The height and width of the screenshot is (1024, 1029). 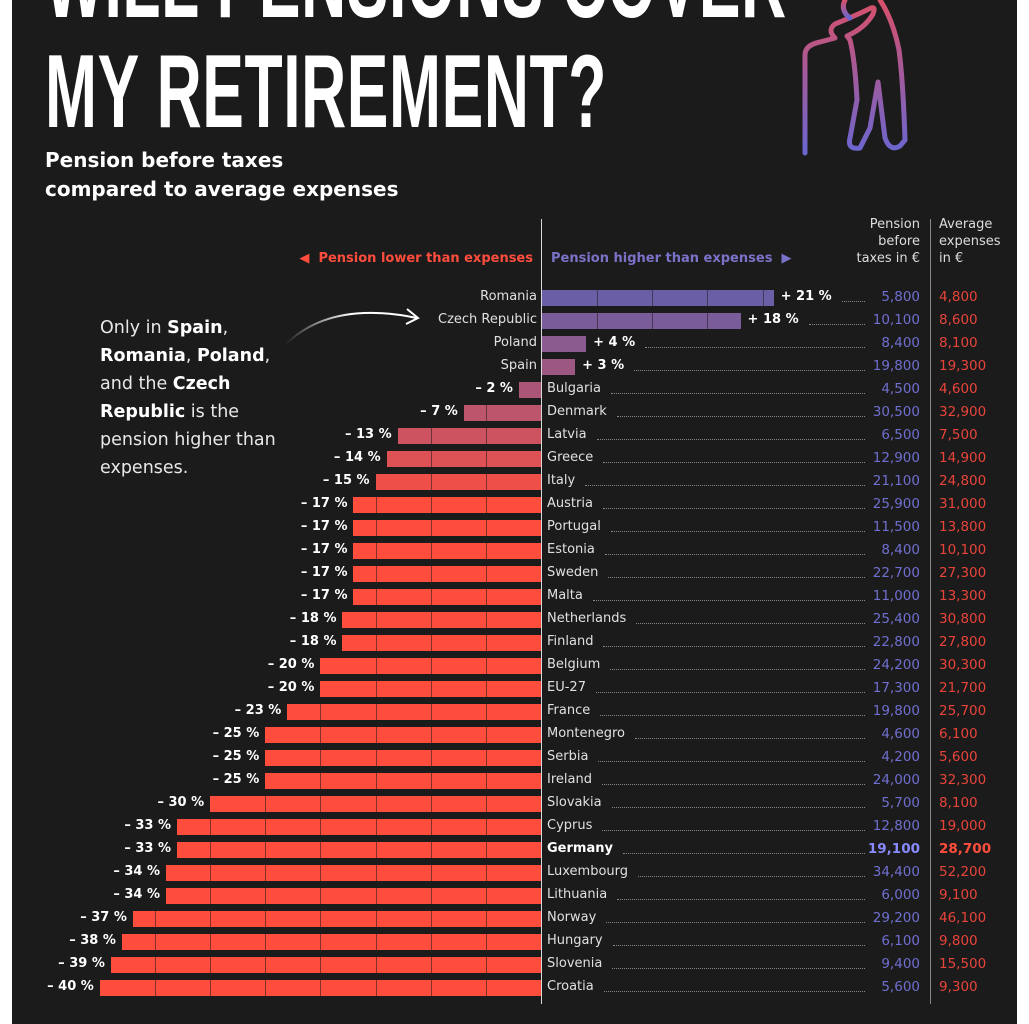 I want to click on annotation-highlight: Romania, so click(x=143, y=356).